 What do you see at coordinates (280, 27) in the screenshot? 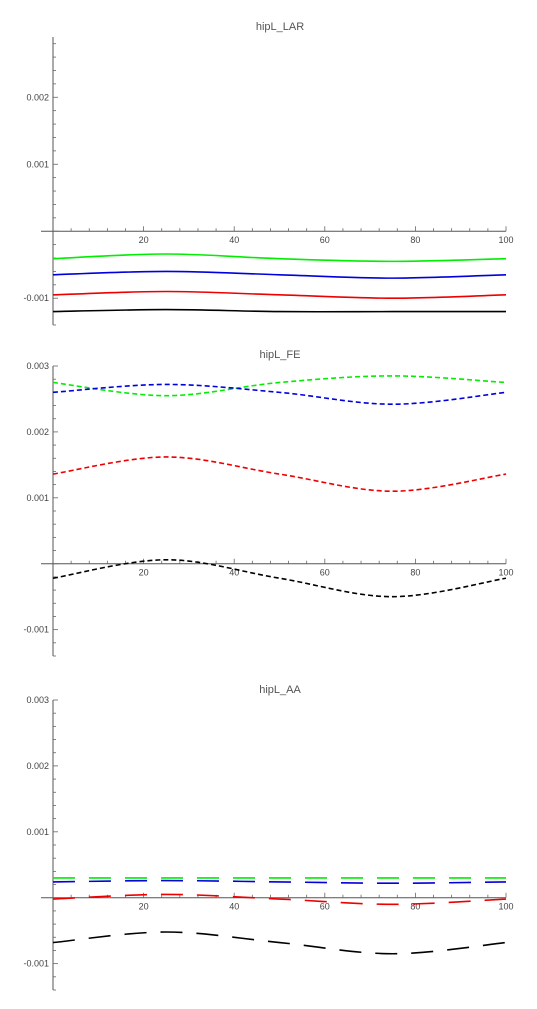
I see `chart-title: hipL_LAR` at bounding box center [280, 27].